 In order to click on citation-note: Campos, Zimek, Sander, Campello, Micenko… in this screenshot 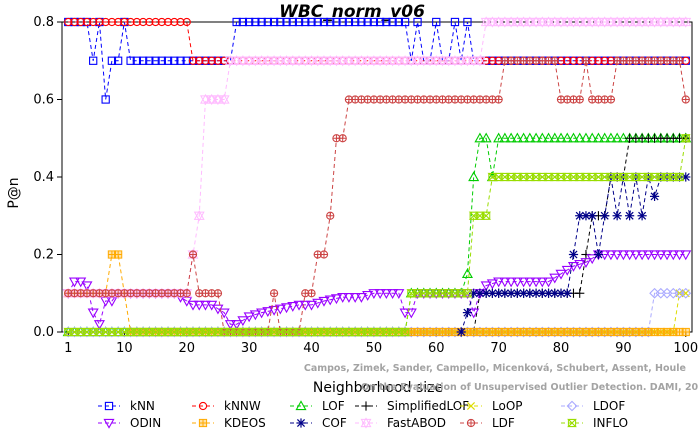, I will do `click(495, 368)`.